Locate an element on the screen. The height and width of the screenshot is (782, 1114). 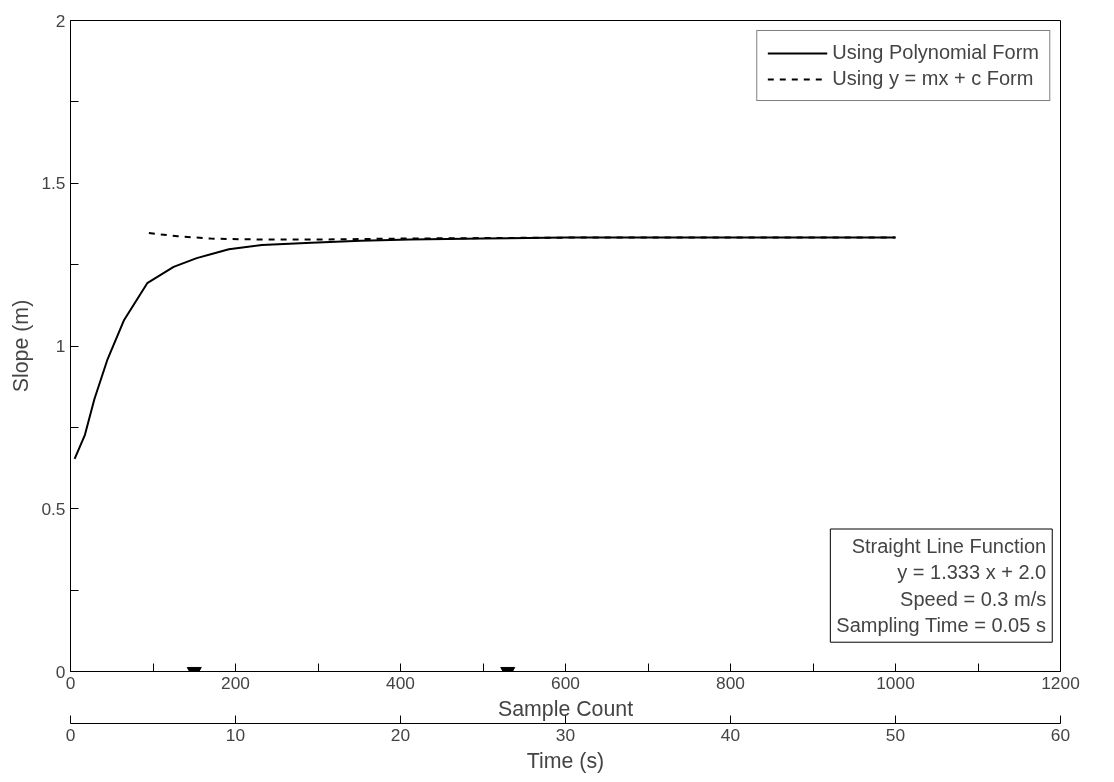
y-tick-label: 0.5 is located at coordinates (53, 508).